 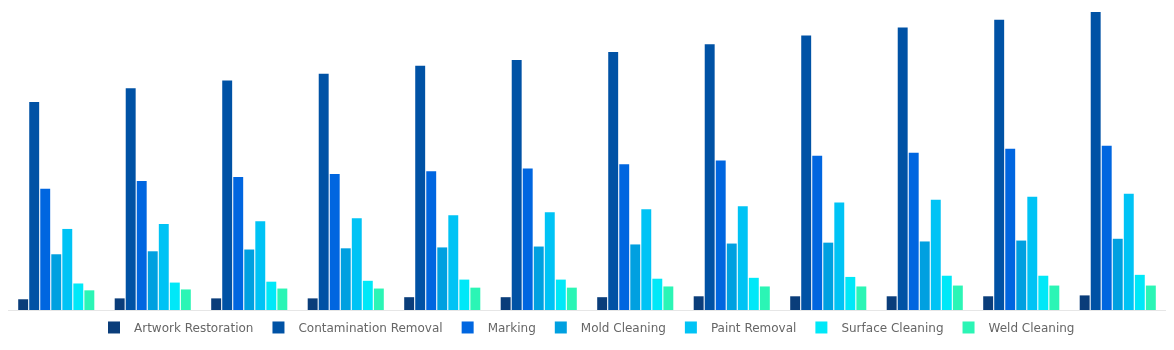 I want to click on legend-label: Marking, so click(x=511, y=328).